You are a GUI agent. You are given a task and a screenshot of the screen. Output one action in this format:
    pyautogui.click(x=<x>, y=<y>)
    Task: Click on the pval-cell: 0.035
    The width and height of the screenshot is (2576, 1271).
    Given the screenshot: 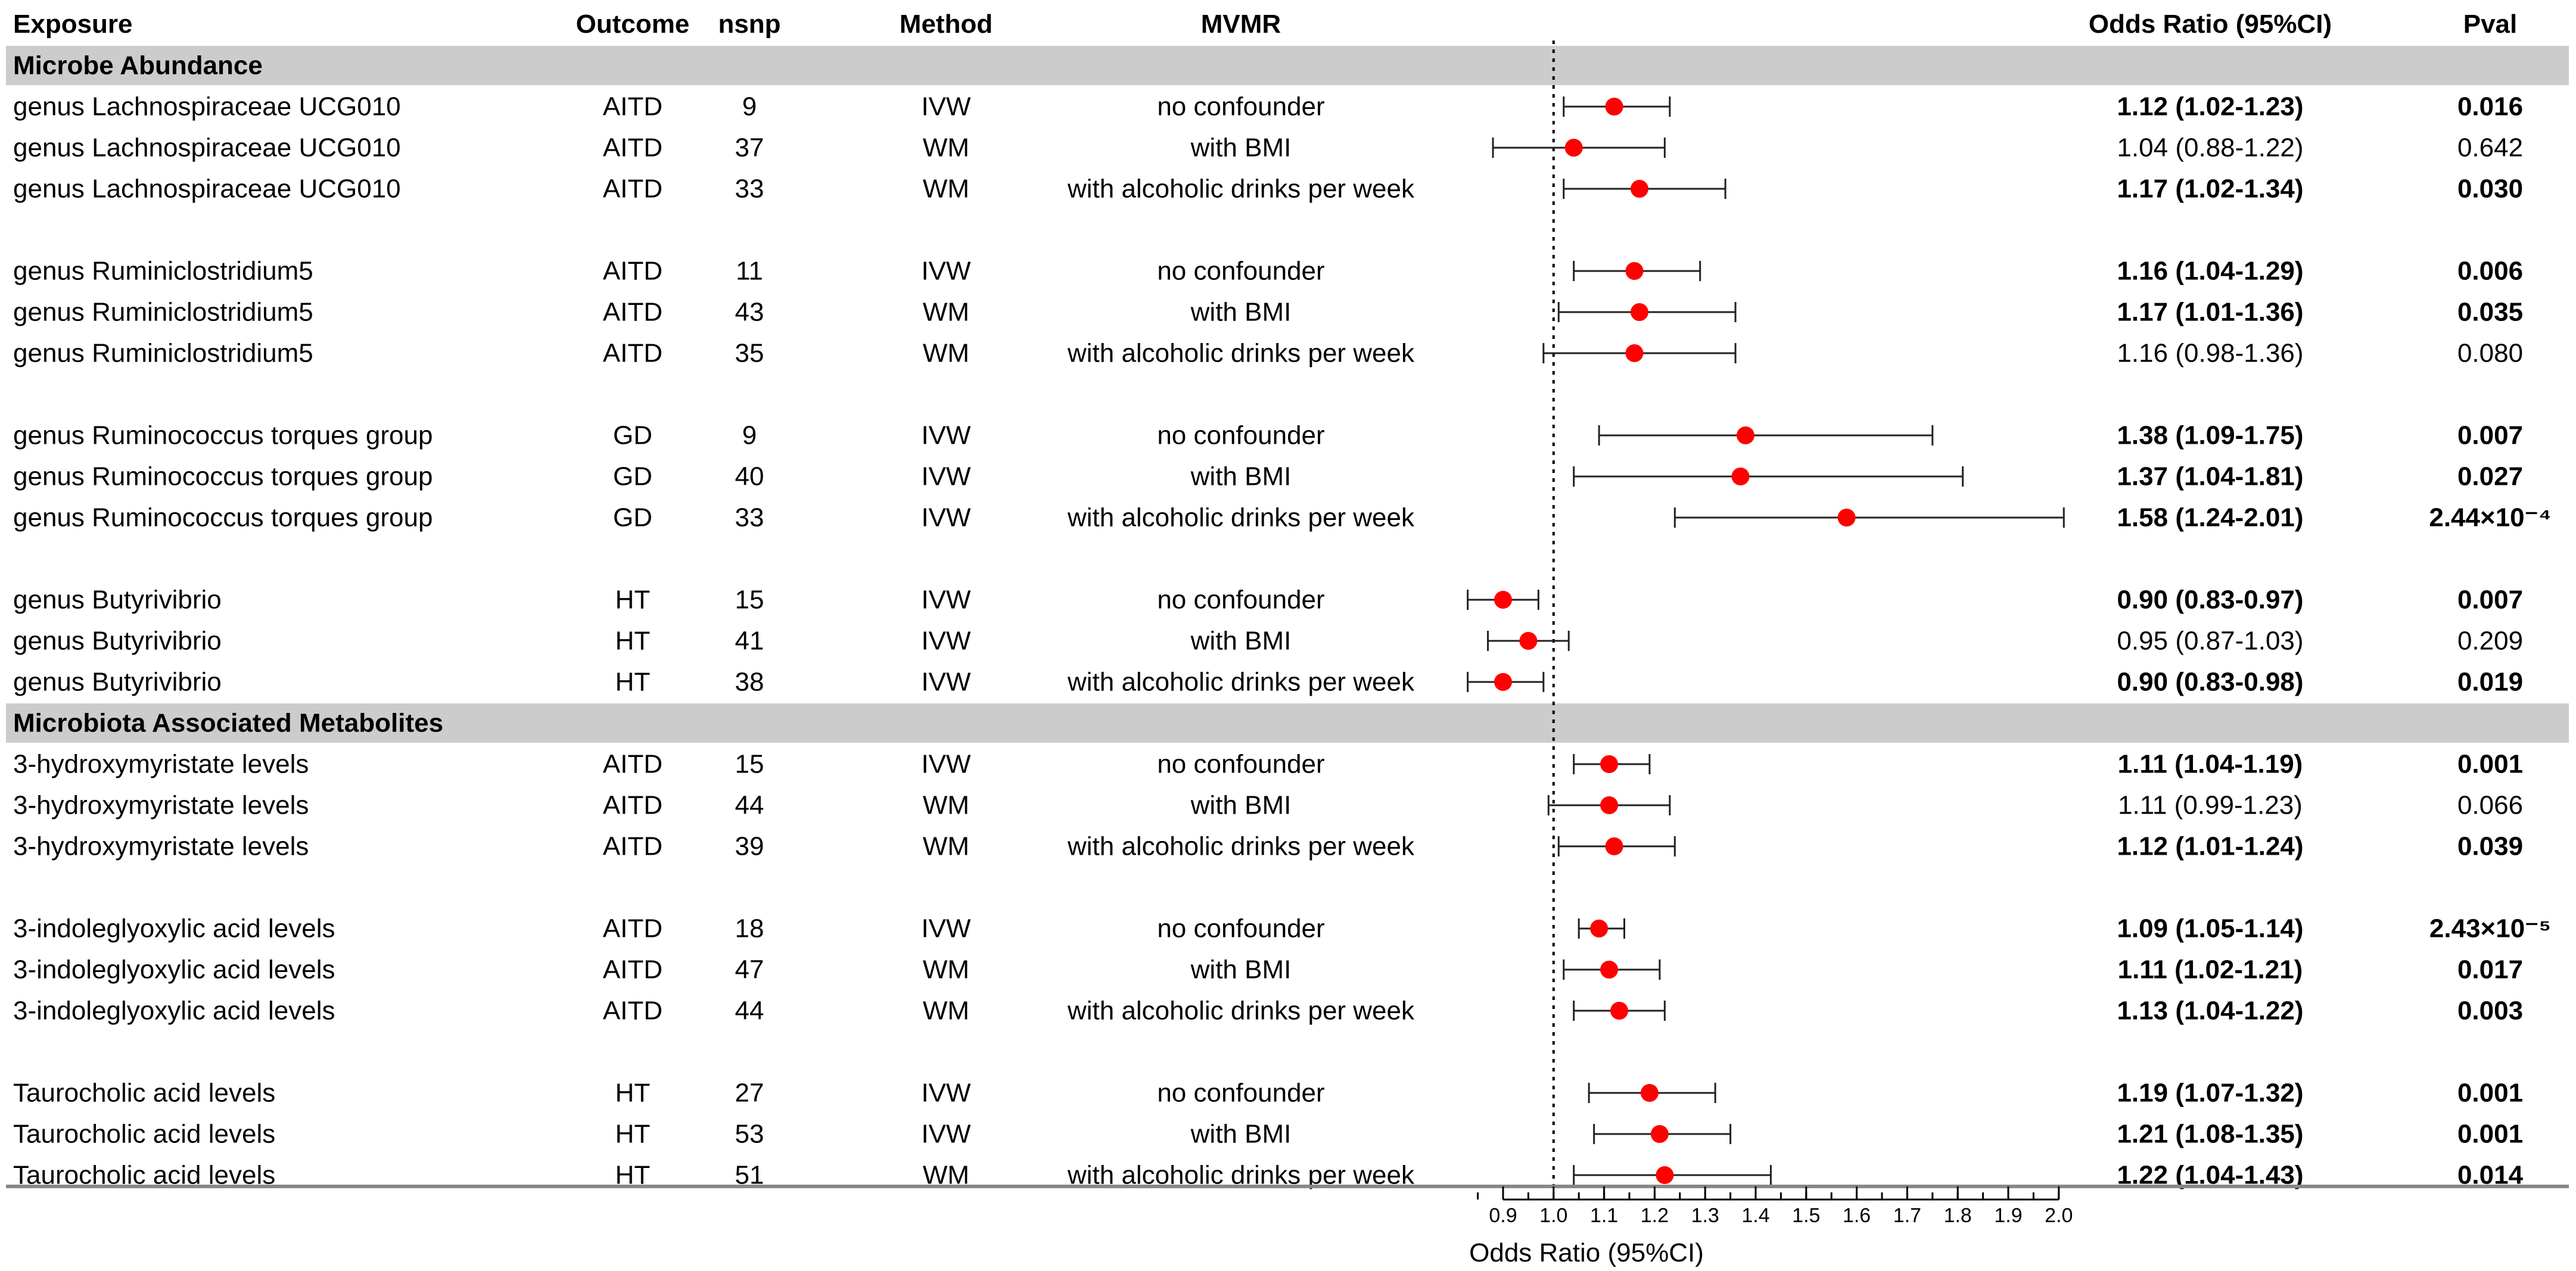 What is the action you would take?
    pyautogui.click(x=2490, y=312)
    